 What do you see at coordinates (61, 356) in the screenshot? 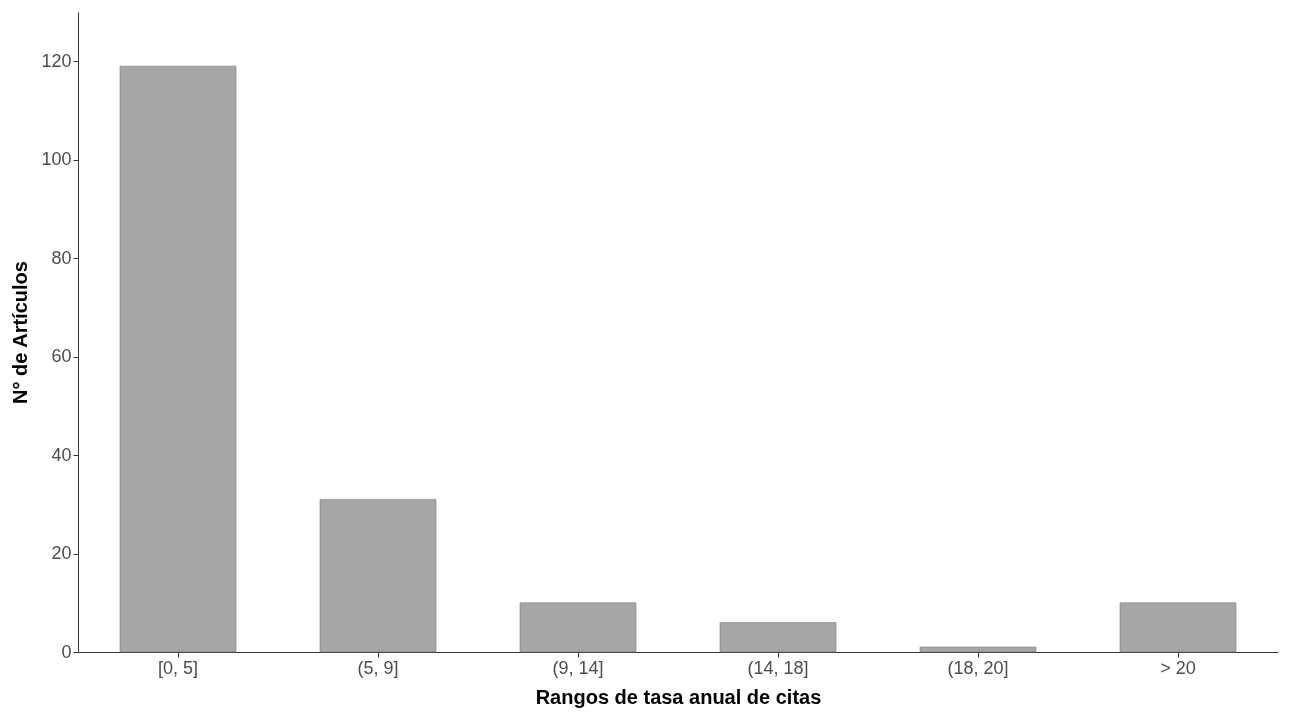
I see `y-tick-label: 60` at bounding box center [61, 356].